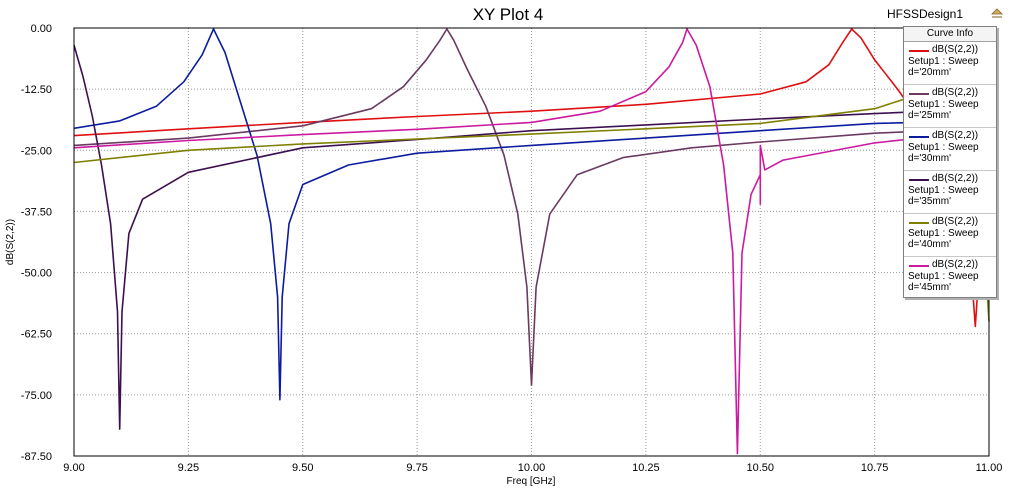  What do you see at coordinates (36, 274) in the screenshot?
I see `y-tick-label: -50.00` at bounding box center [36, 274].